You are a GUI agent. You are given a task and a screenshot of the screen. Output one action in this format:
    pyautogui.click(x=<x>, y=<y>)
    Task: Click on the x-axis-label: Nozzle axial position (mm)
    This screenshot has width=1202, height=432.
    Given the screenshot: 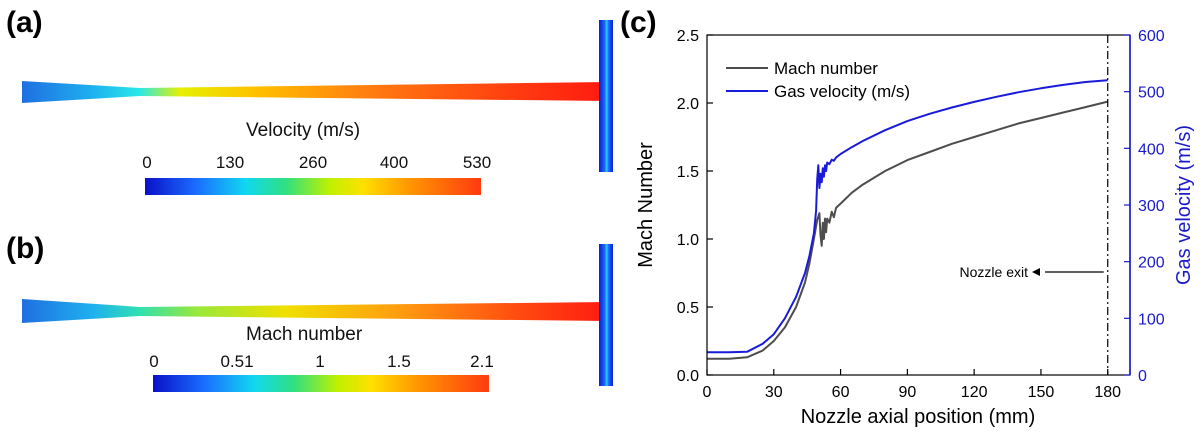 What is the action you would take?
    pyautogui.click(x=918, y=417)
    